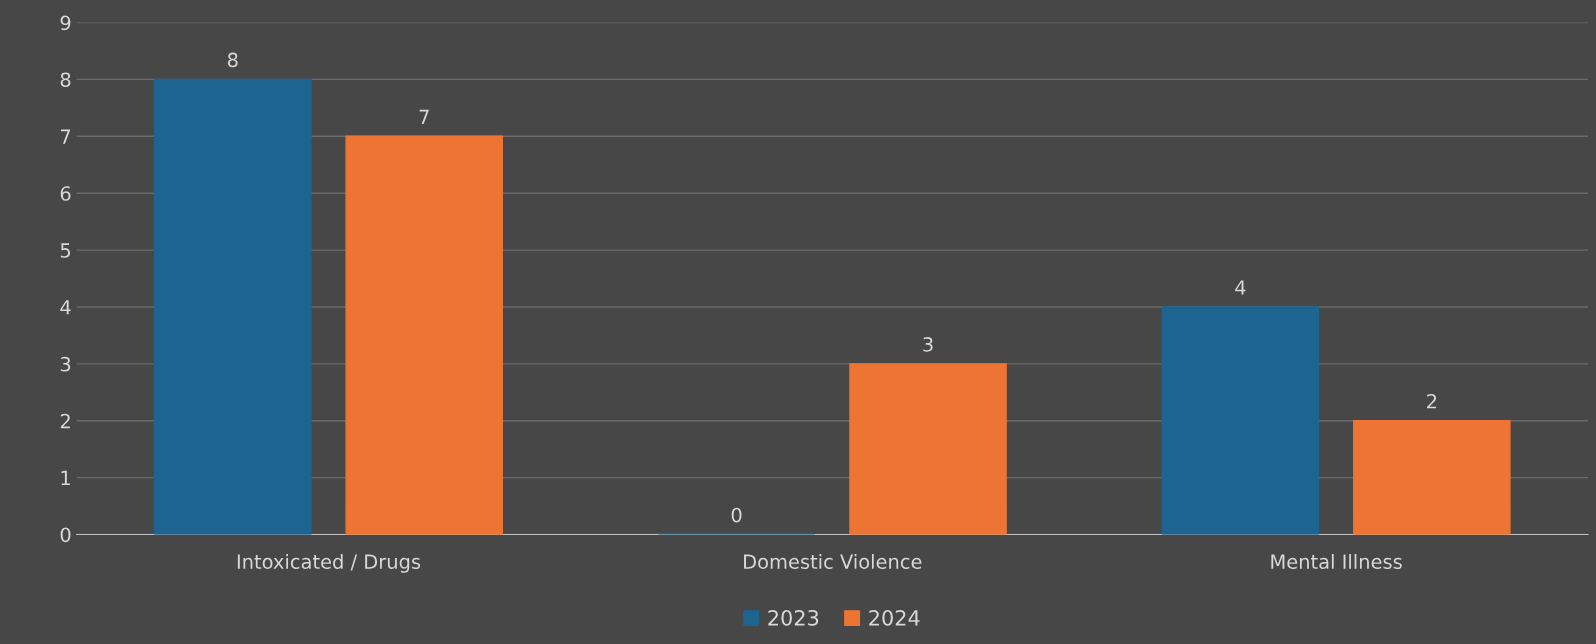 The height and width of the screenshot is (644, 1596). I want to click on y-tick-label: 4, so click(65, 307).